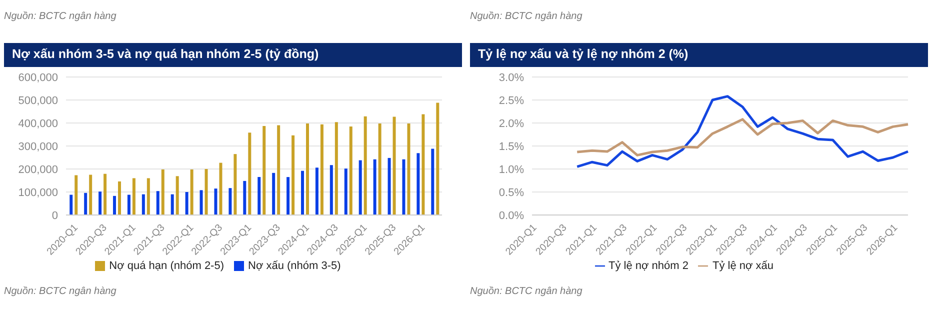 The height and width of the screenshot is (309, 941). Describe the element at coordinates (38, 100) in the screenshot. I see `y-tick-label: 500,000` at that location.